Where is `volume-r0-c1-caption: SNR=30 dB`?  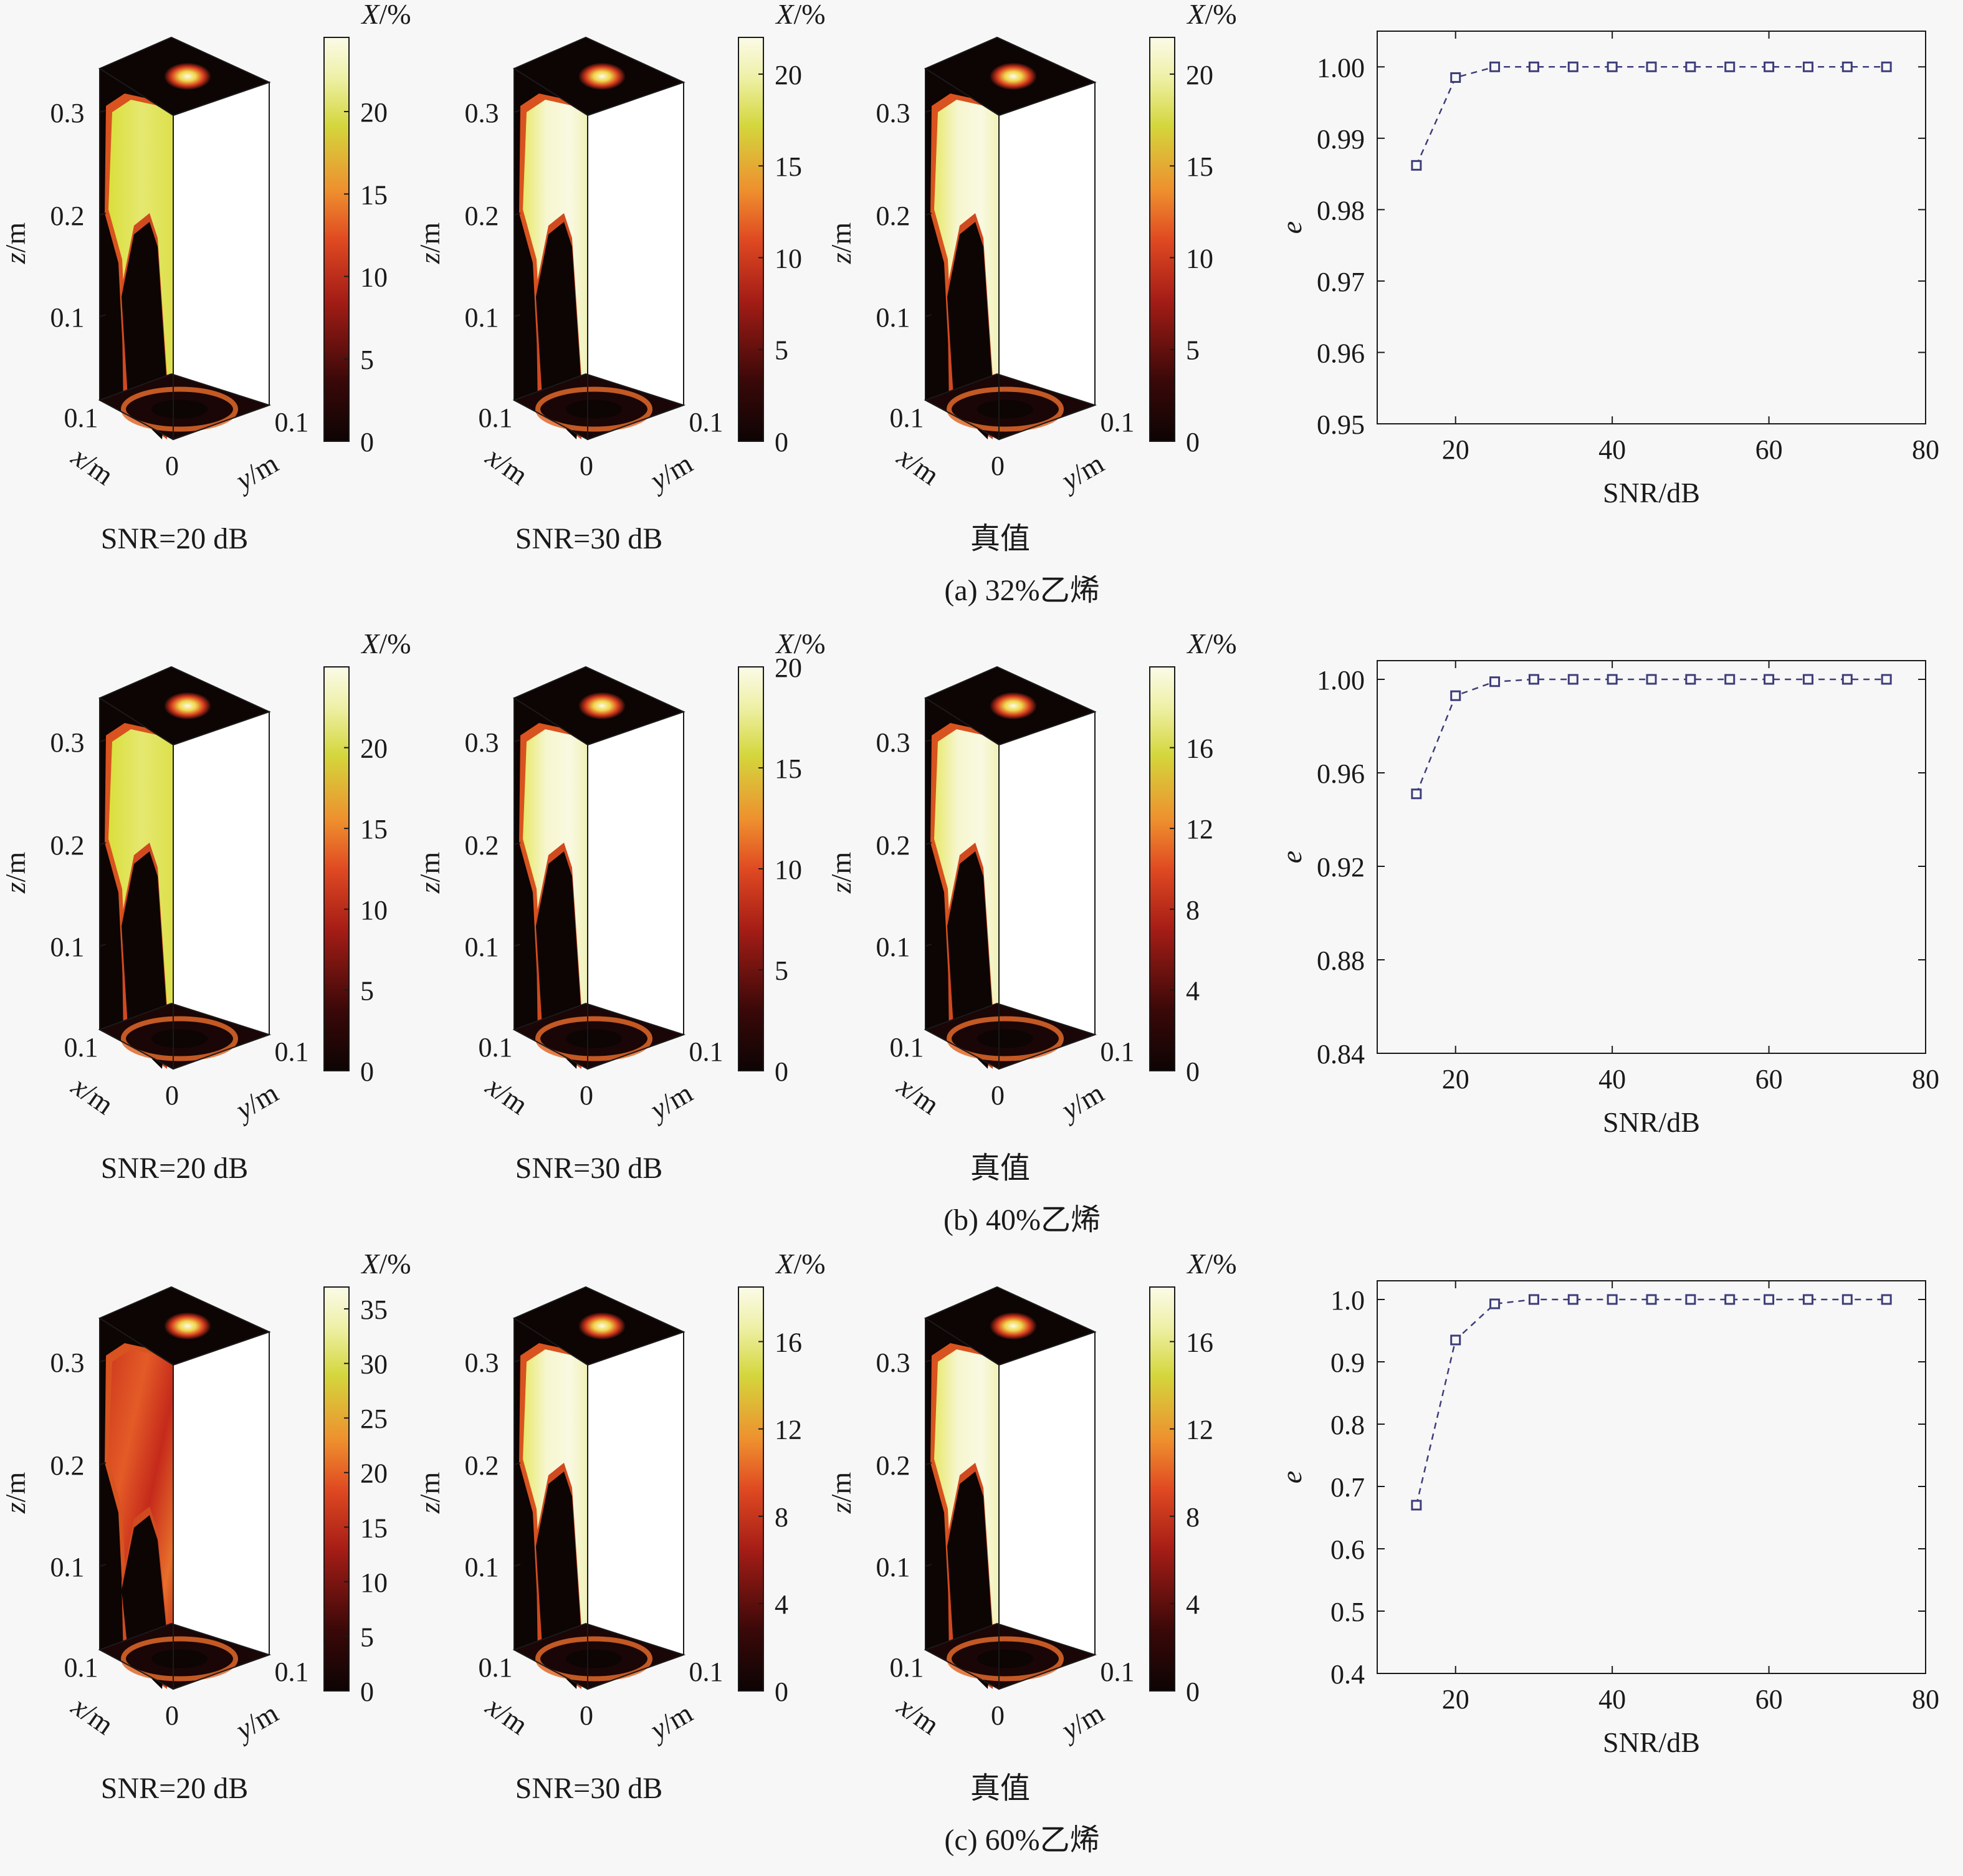 volume-r0-c1-caption: SNR=30 dB is located at coordinates (588, 538).